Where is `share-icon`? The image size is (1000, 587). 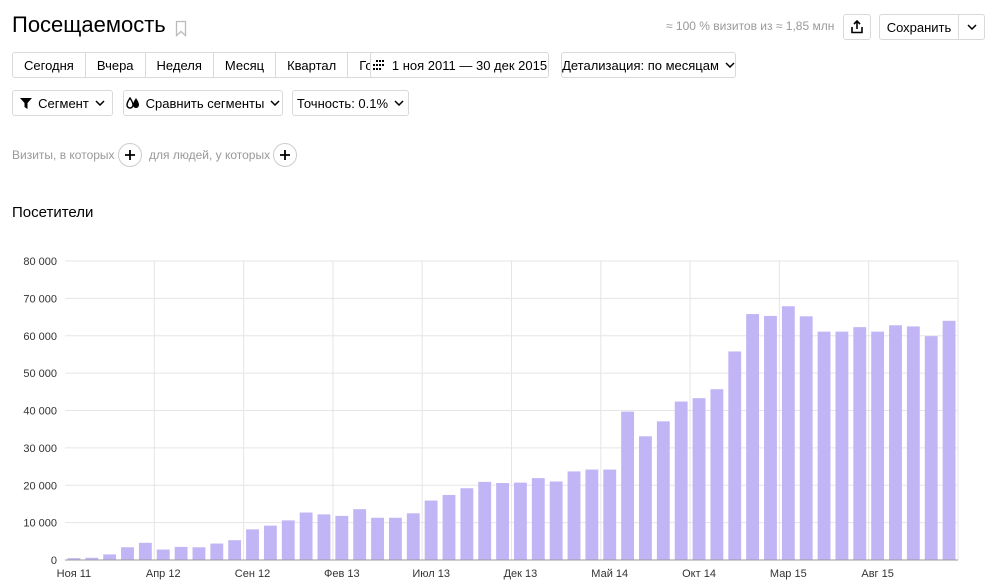 share-icon is located at coordinates (857, 27).